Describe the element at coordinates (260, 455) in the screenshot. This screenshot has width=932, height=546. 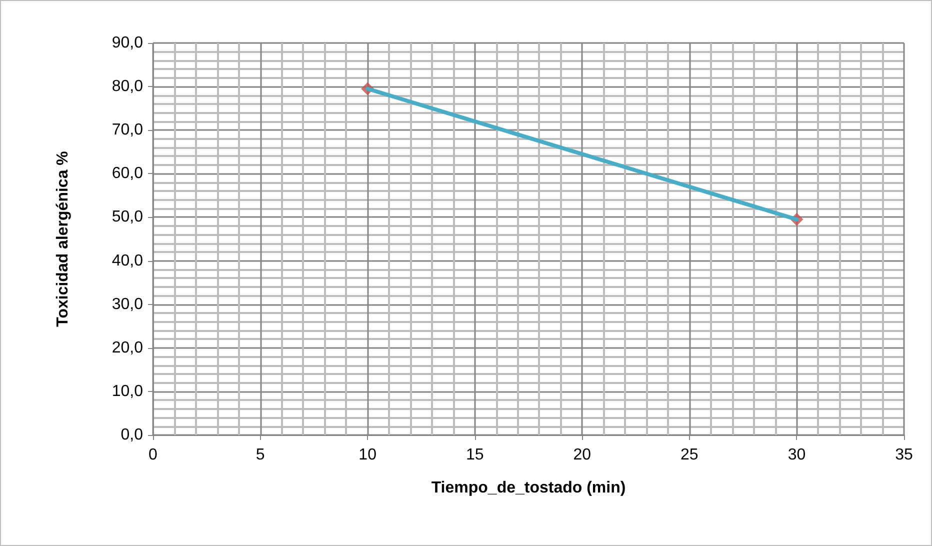
I see `x-tick-label: 5` at that location.